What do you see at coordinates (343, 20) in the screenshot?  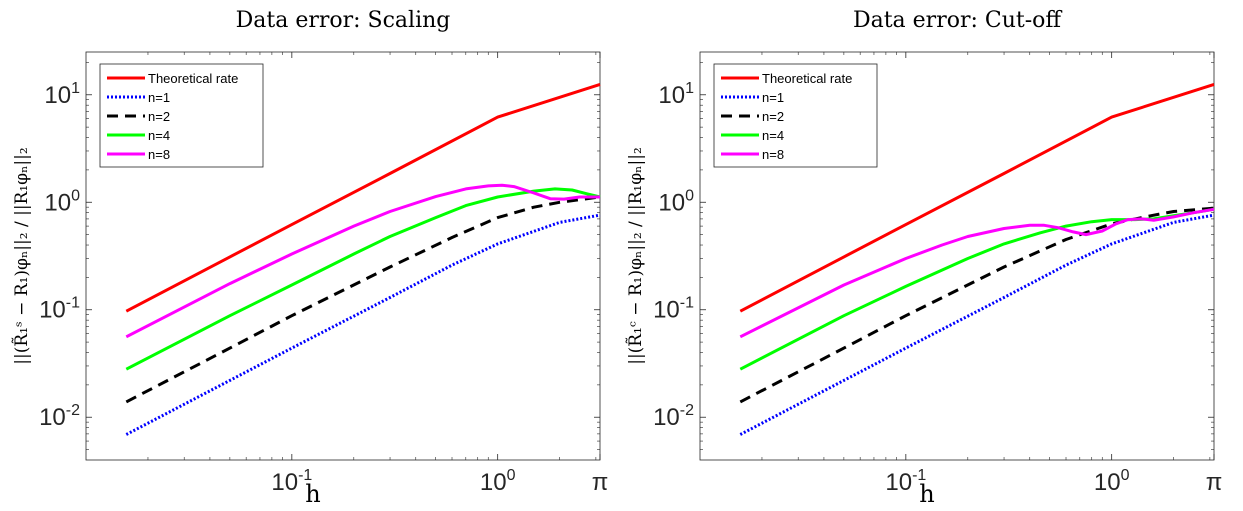 I see `chart-title: Data error: Scaling` at bounding box center [343, 20].